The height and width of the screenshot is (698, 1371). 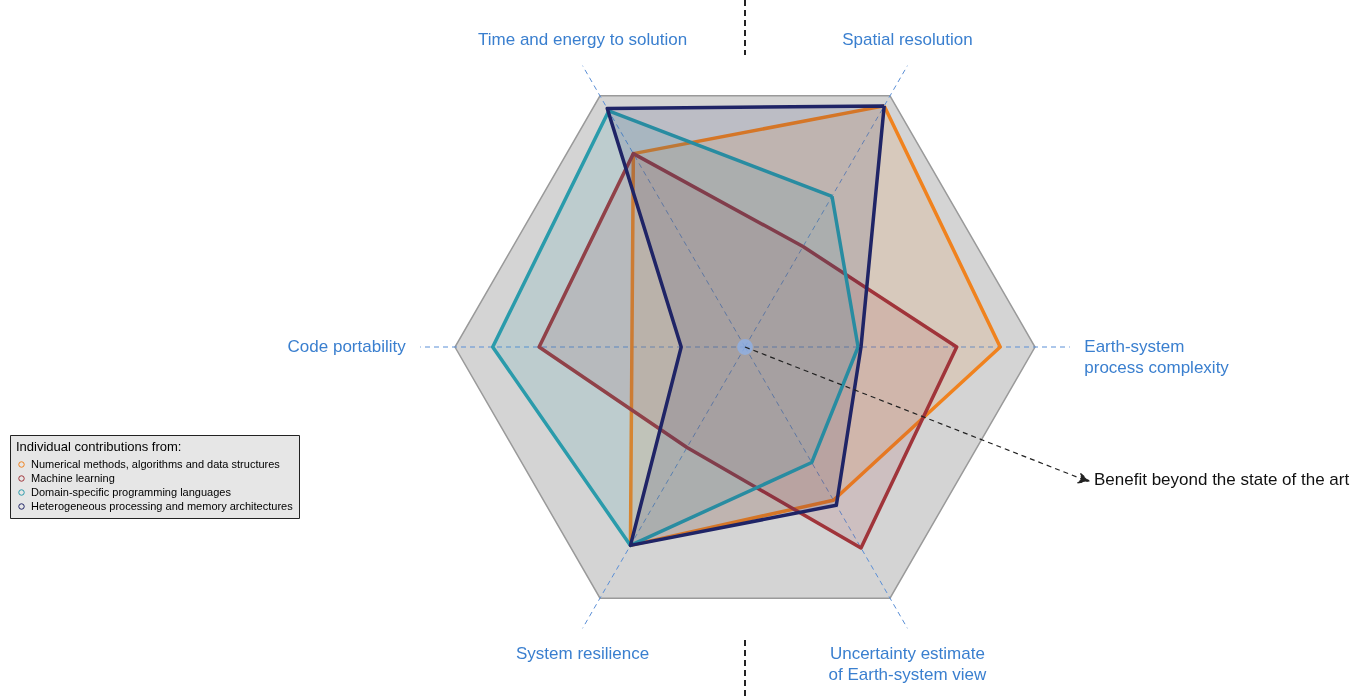 I want to click on legend-title: Individual contributions from:, so click(x=99, y=446).